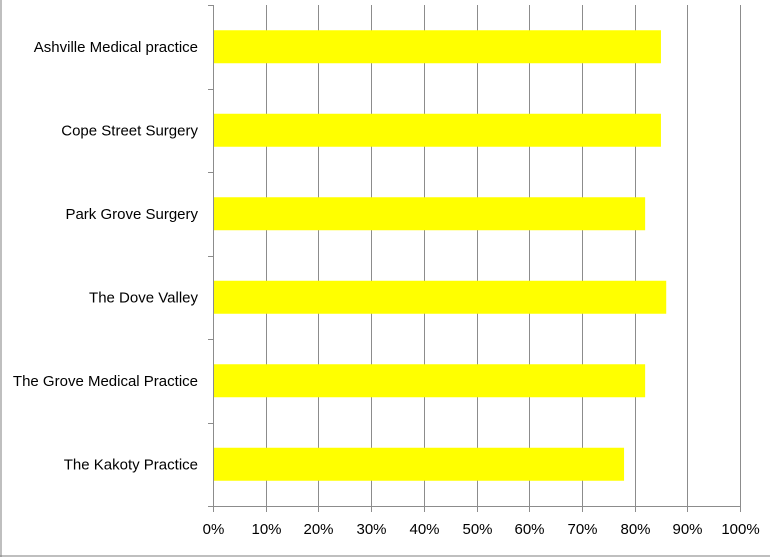 This screenshot has width=770, height=557. What do you see at coordinates (529, 529) in the screenshot?
I see `x-tick-label-6: 60%` at bounding box center [529, 529].